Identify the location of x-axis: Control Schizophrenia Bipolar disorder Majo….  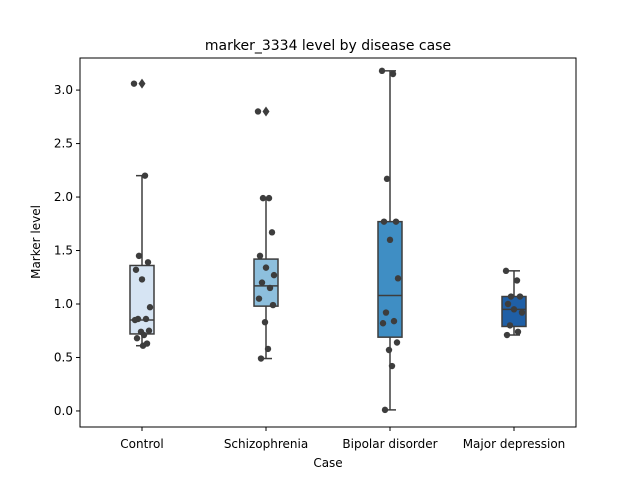
(342, 439).